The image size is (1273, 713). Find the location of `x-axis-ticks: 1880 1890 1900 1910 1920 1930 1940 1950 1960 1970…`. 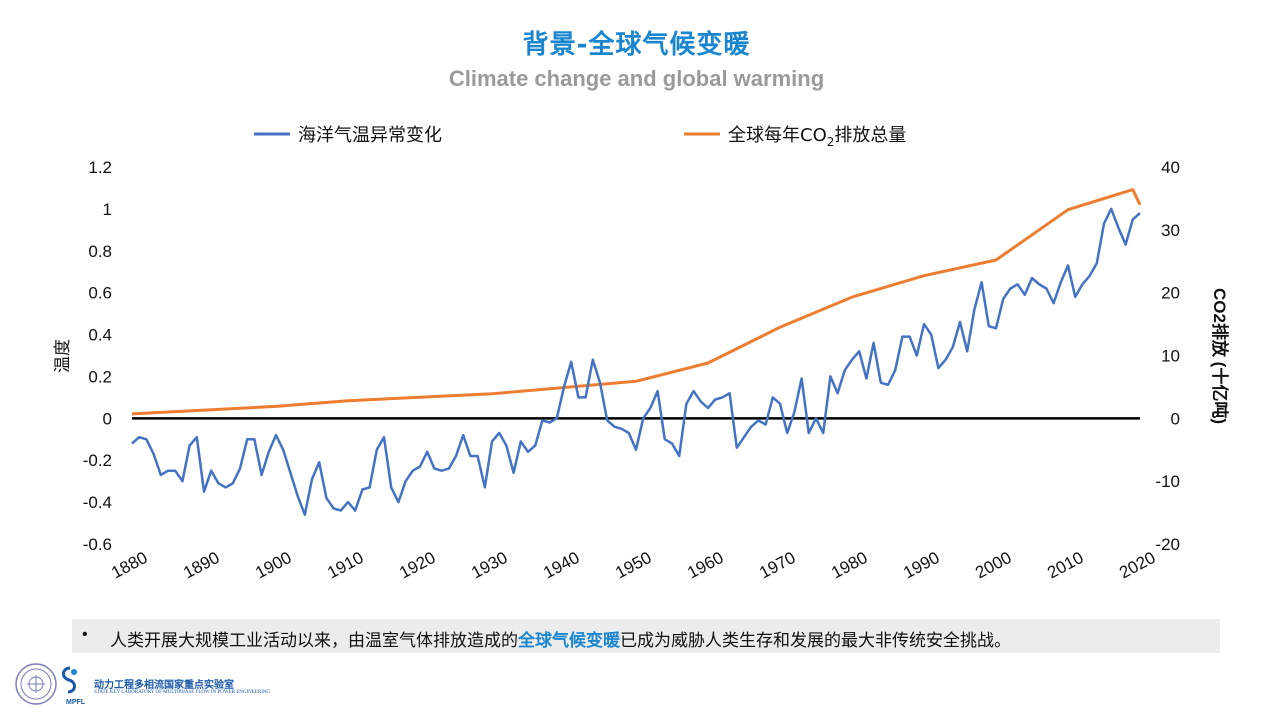

x-axis-ticks: 1880 1890 1900 1910 1920 1930 1940 1950 1960 1970… is located at coordinates (633, 565).